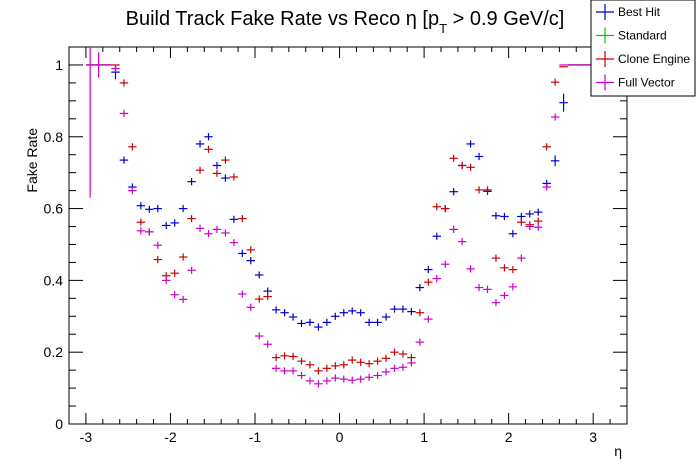 The width and height of the screenshot is (696, 472). What do you see at coordinates (509, 437) in the screenshot?
I see `x-tick-label: 2` at bounding box center [509, 437].